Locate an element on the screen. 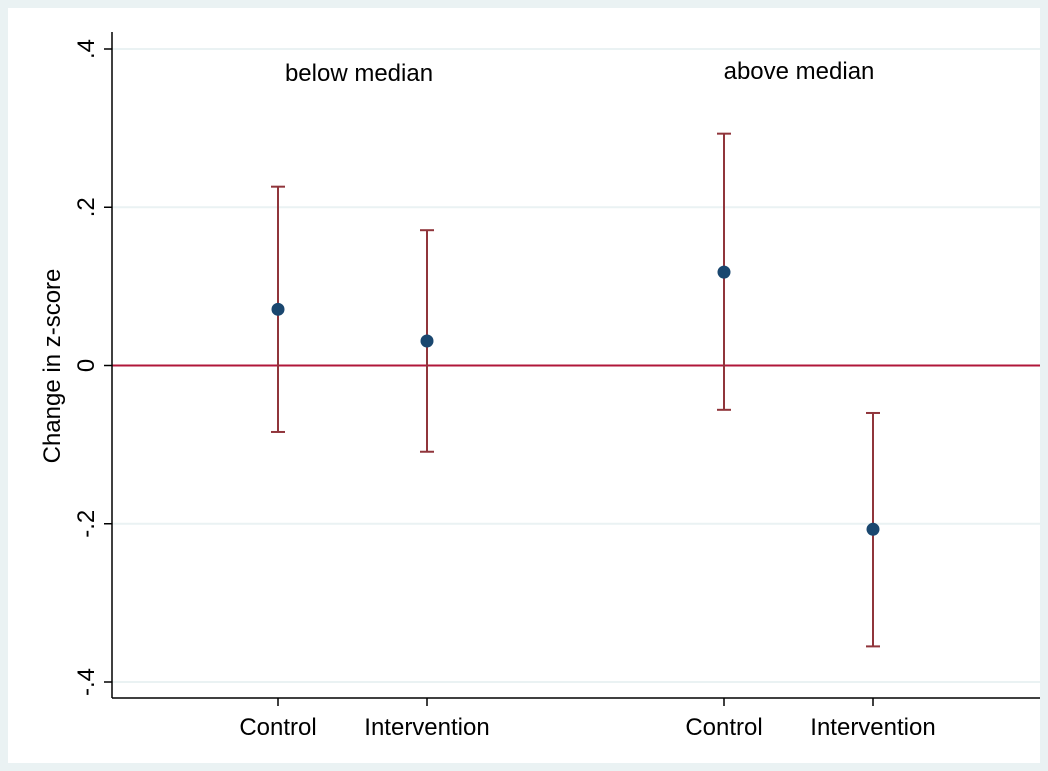  group-label: below median is located at coordinates (359, 73).